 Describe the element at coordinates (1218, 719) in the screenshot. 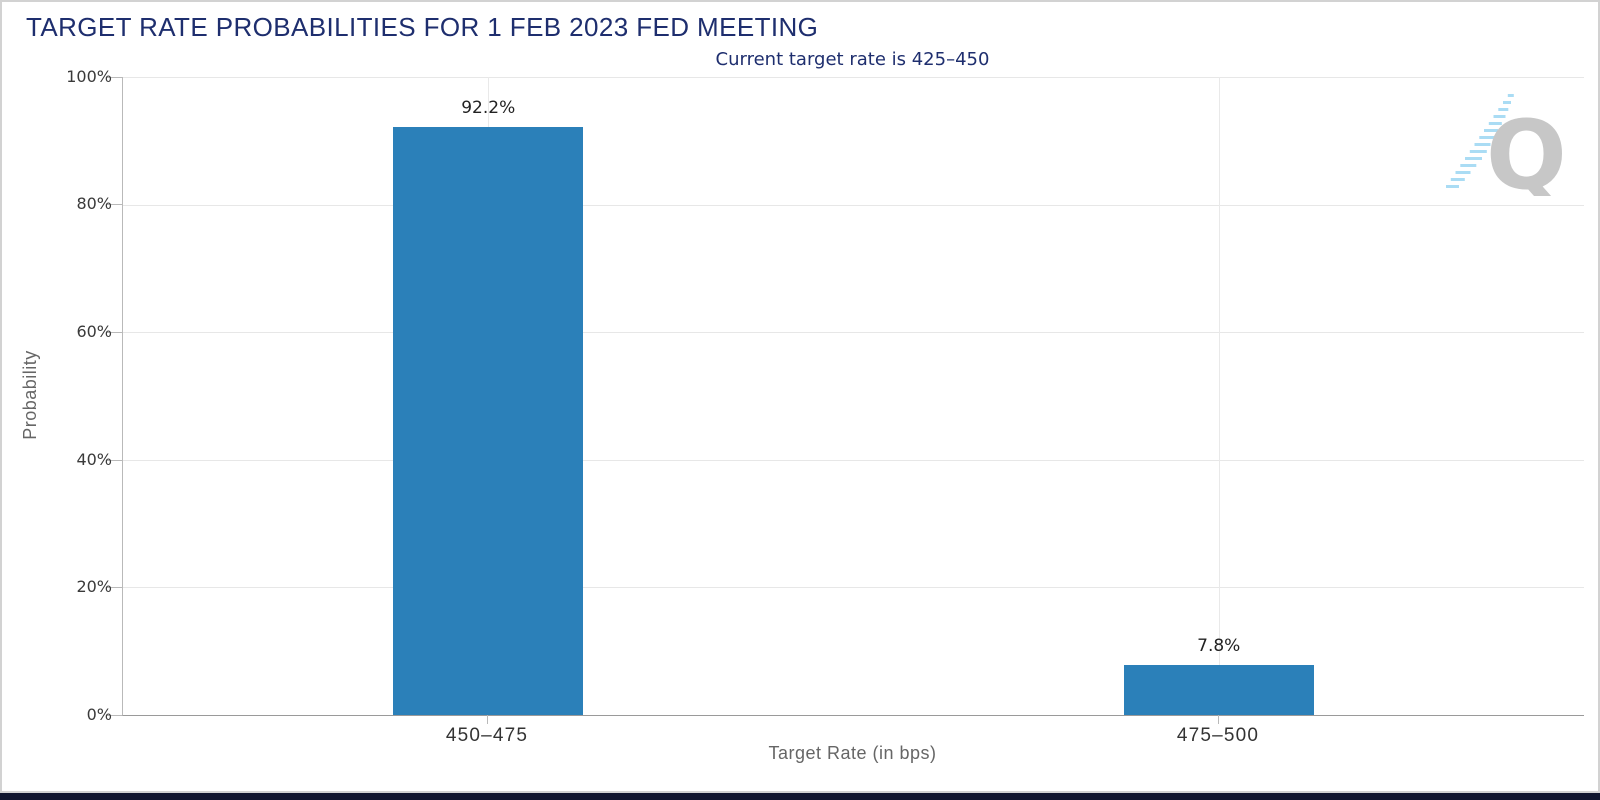

I see `x-tick-cat2` at that location.